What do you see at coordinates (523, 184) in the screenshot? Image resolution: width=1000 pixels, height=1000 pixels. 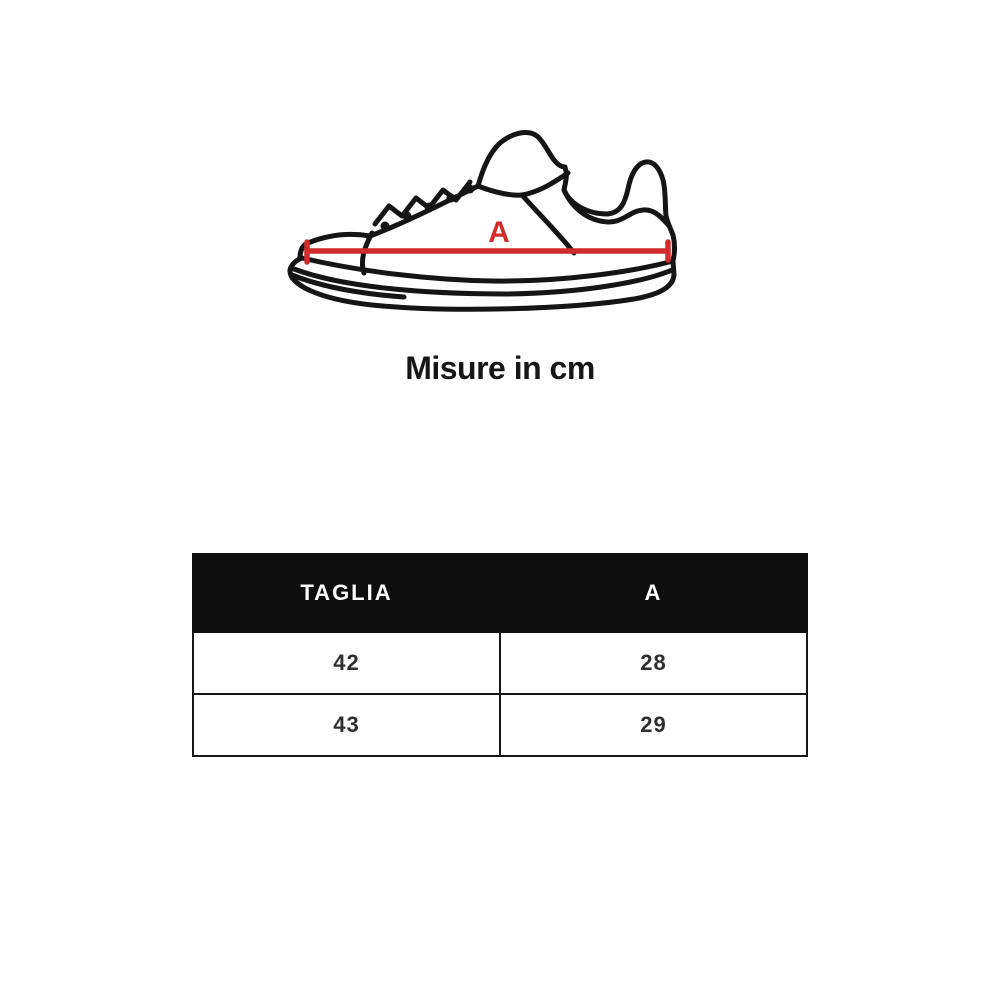 I see `quarter-topline` at bounding box center [523, 184].